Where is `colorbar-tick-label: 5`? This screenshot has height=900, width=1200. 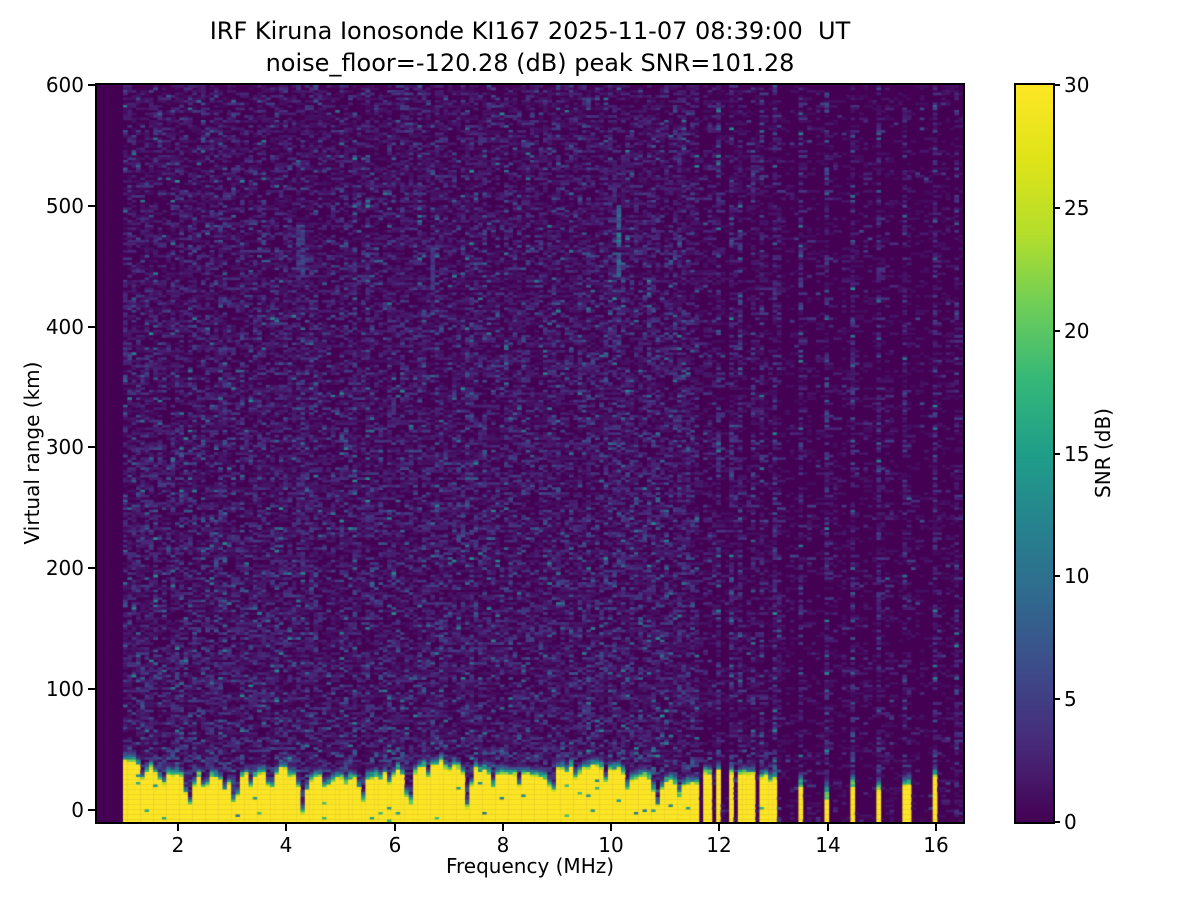
colorbar-tick-label: 5 is located at coordinates (1070, 699).